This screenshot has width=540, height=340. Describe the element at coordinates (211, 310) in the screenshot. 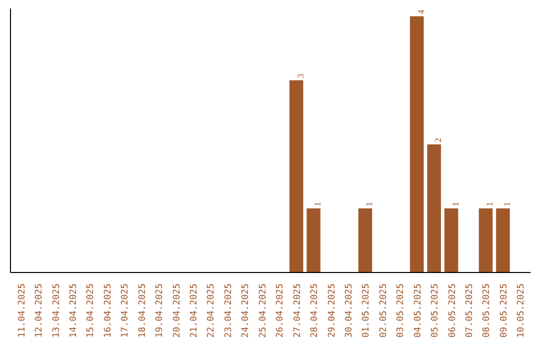

I see `x-tick-label: 22.04.2025` at that location.